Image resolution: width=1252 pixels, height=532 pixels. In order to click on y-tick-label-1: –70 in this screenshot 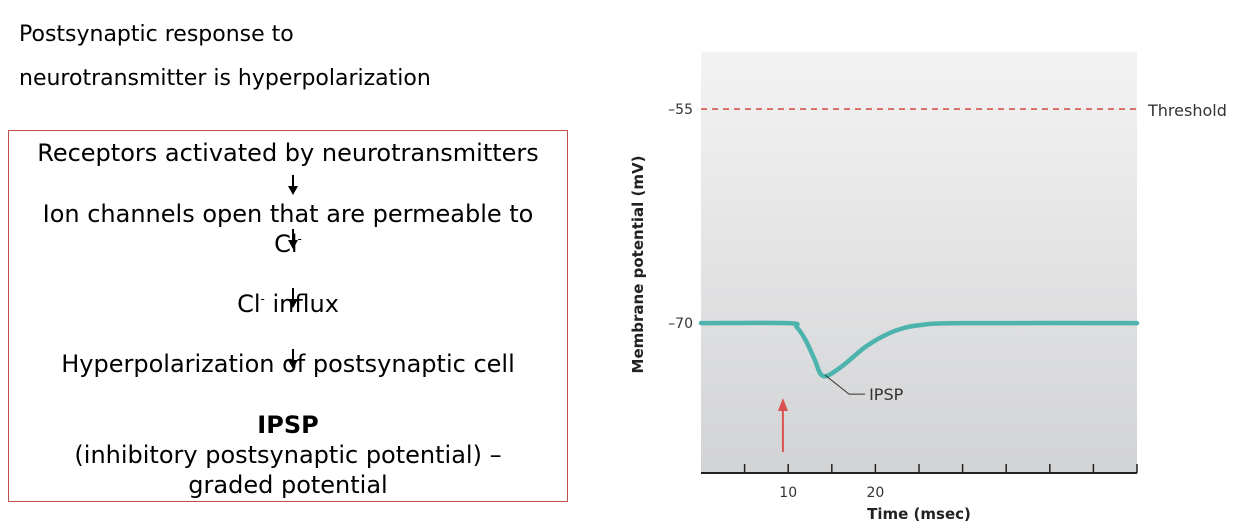, I will do `click(680, 324)`.